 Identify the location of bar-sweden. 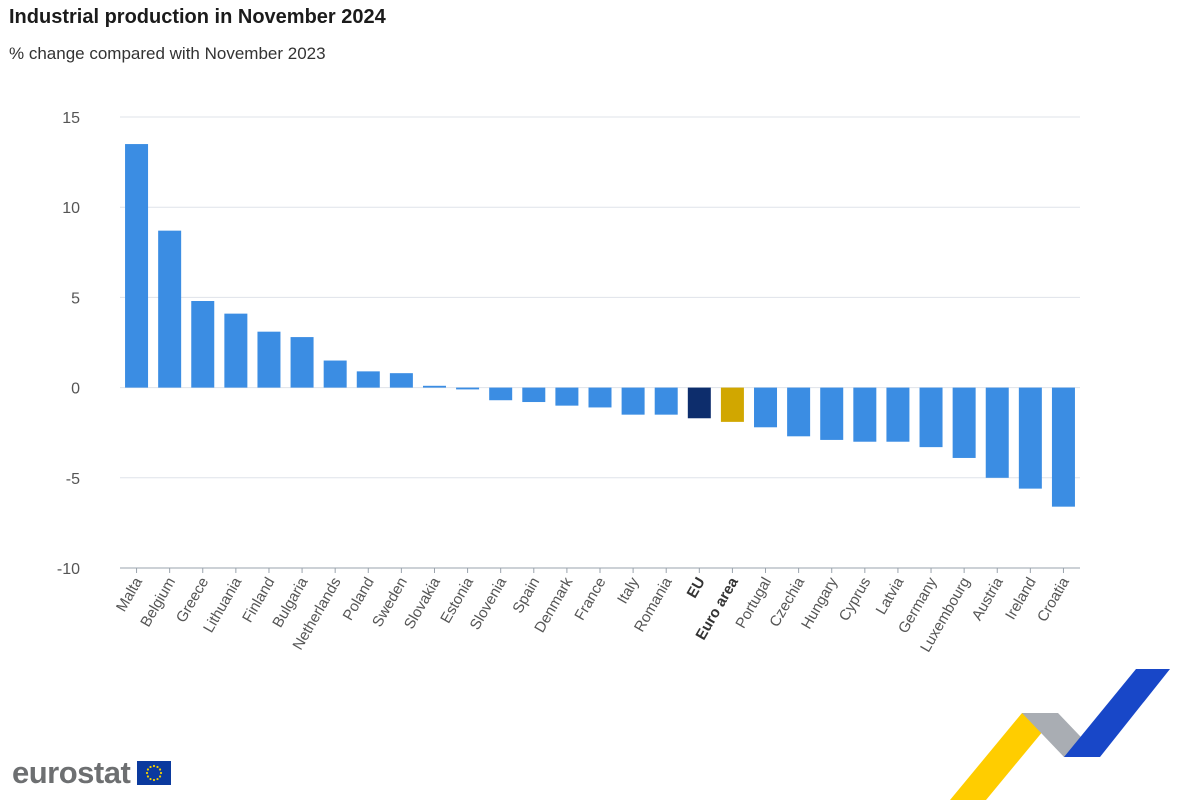
(401, 380).